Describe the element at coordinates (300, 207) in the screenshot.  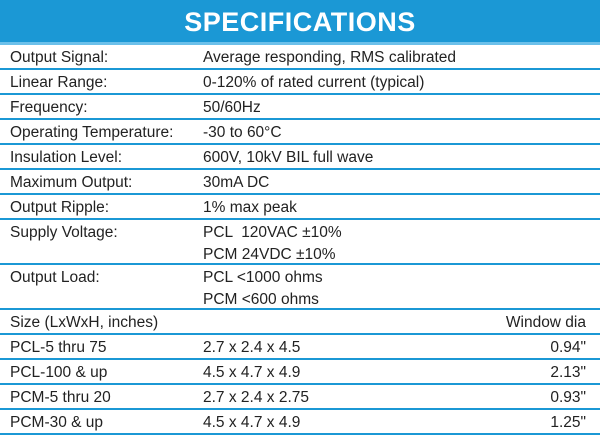
I see `spec-row: Output Ripple: 1% max peak` at that location.